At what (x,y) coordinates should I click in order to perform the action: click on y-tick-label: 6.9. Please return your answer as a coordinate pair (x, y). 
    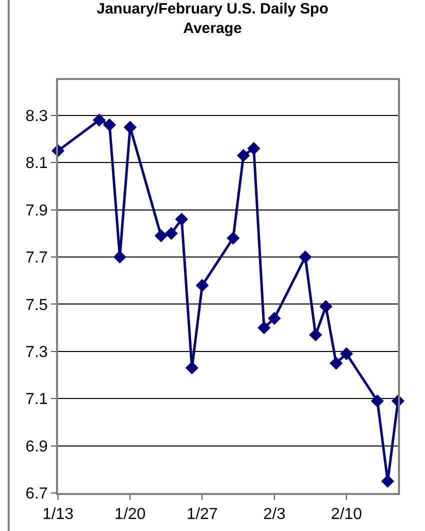
    Looking at the image, I should click on (37, 447).